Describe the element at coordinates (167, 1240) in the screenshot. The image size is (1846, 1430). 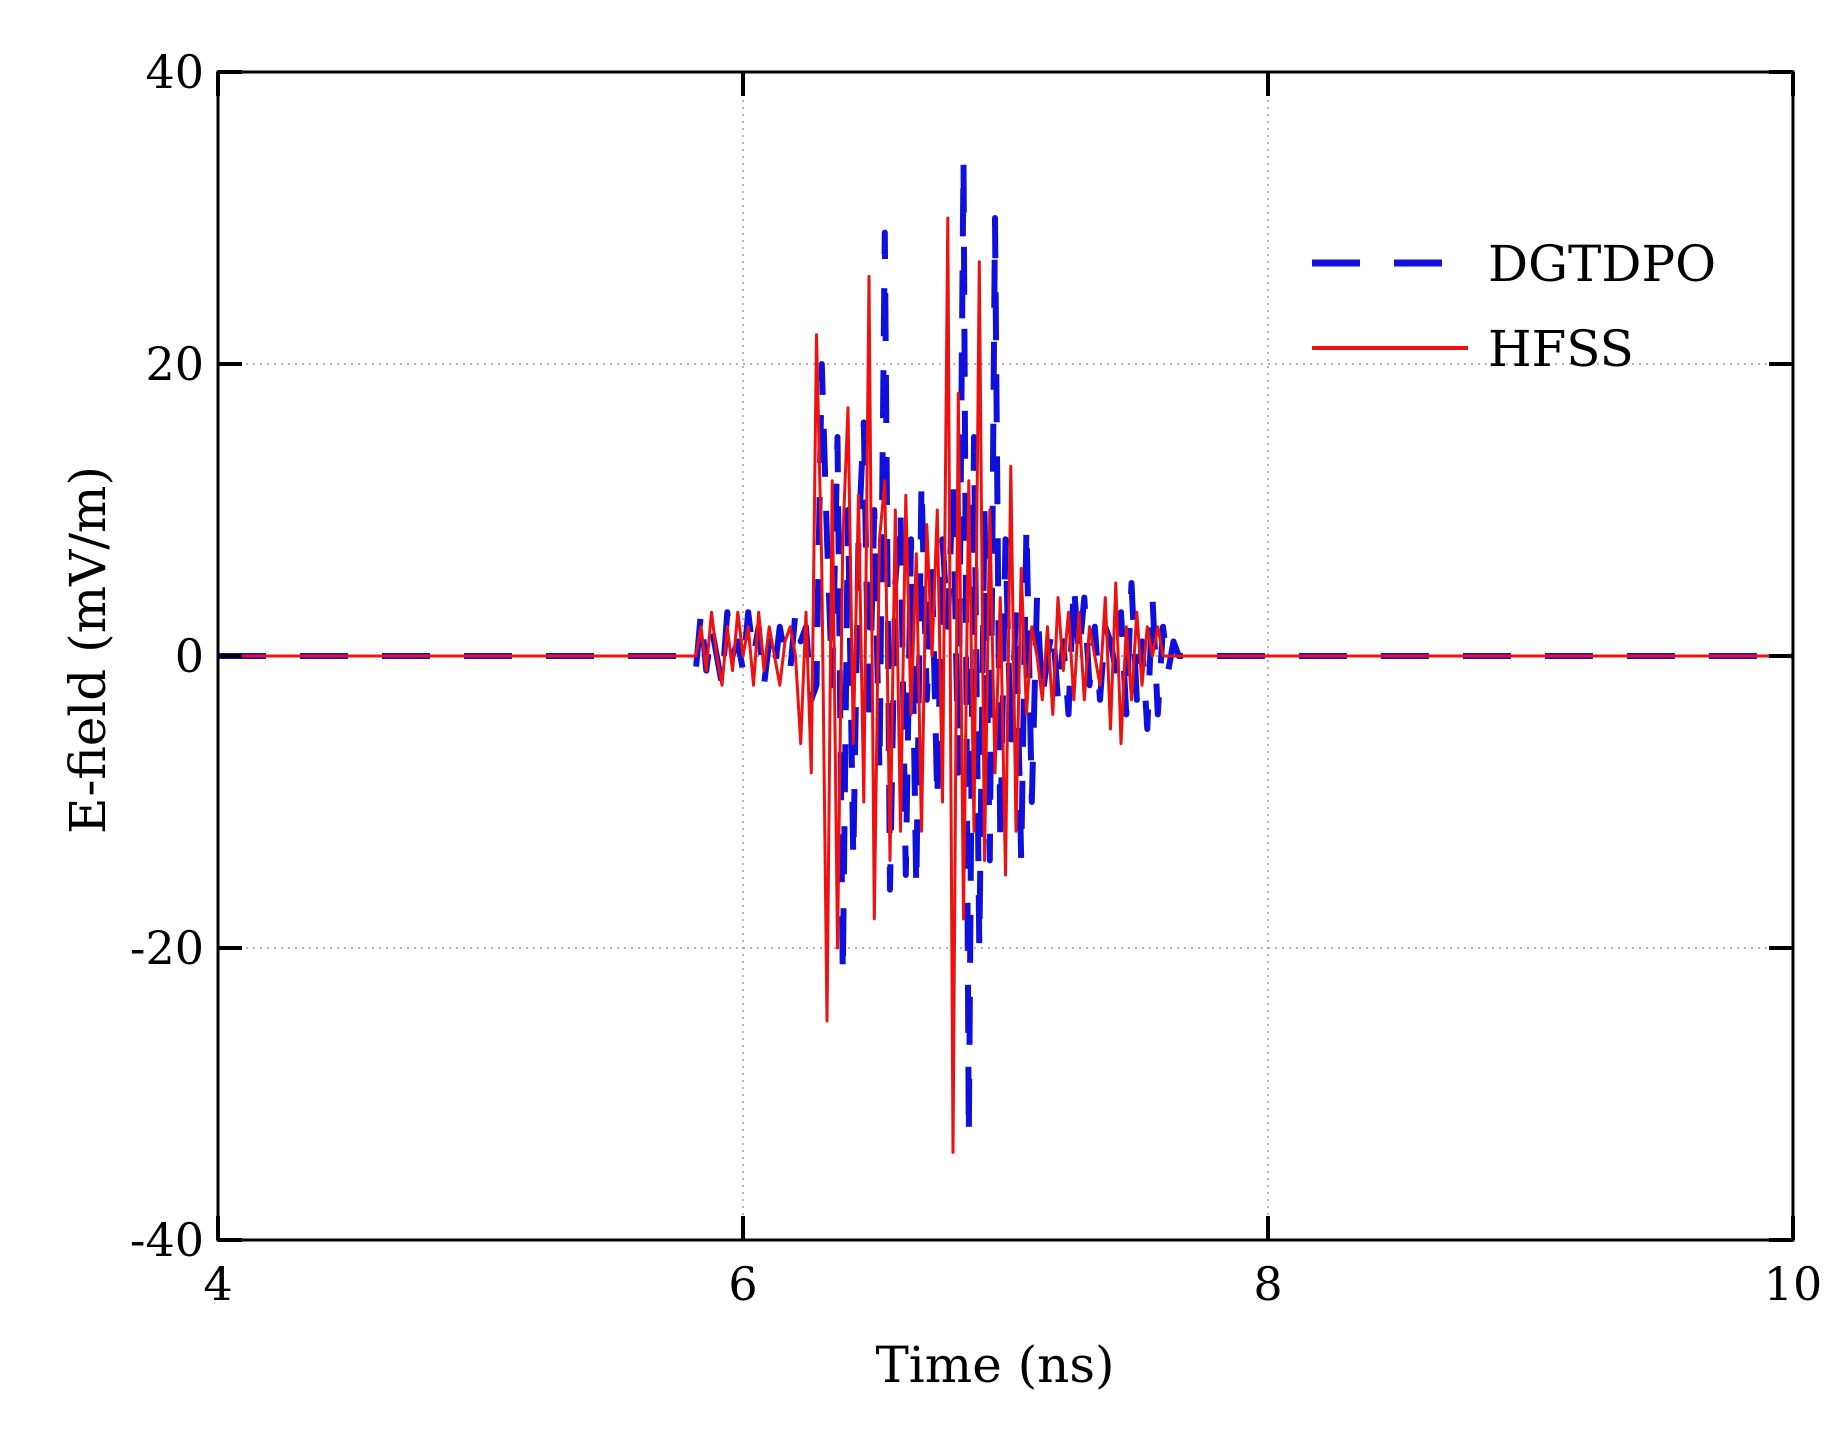
I see `y-tick-label: -40` at that location.